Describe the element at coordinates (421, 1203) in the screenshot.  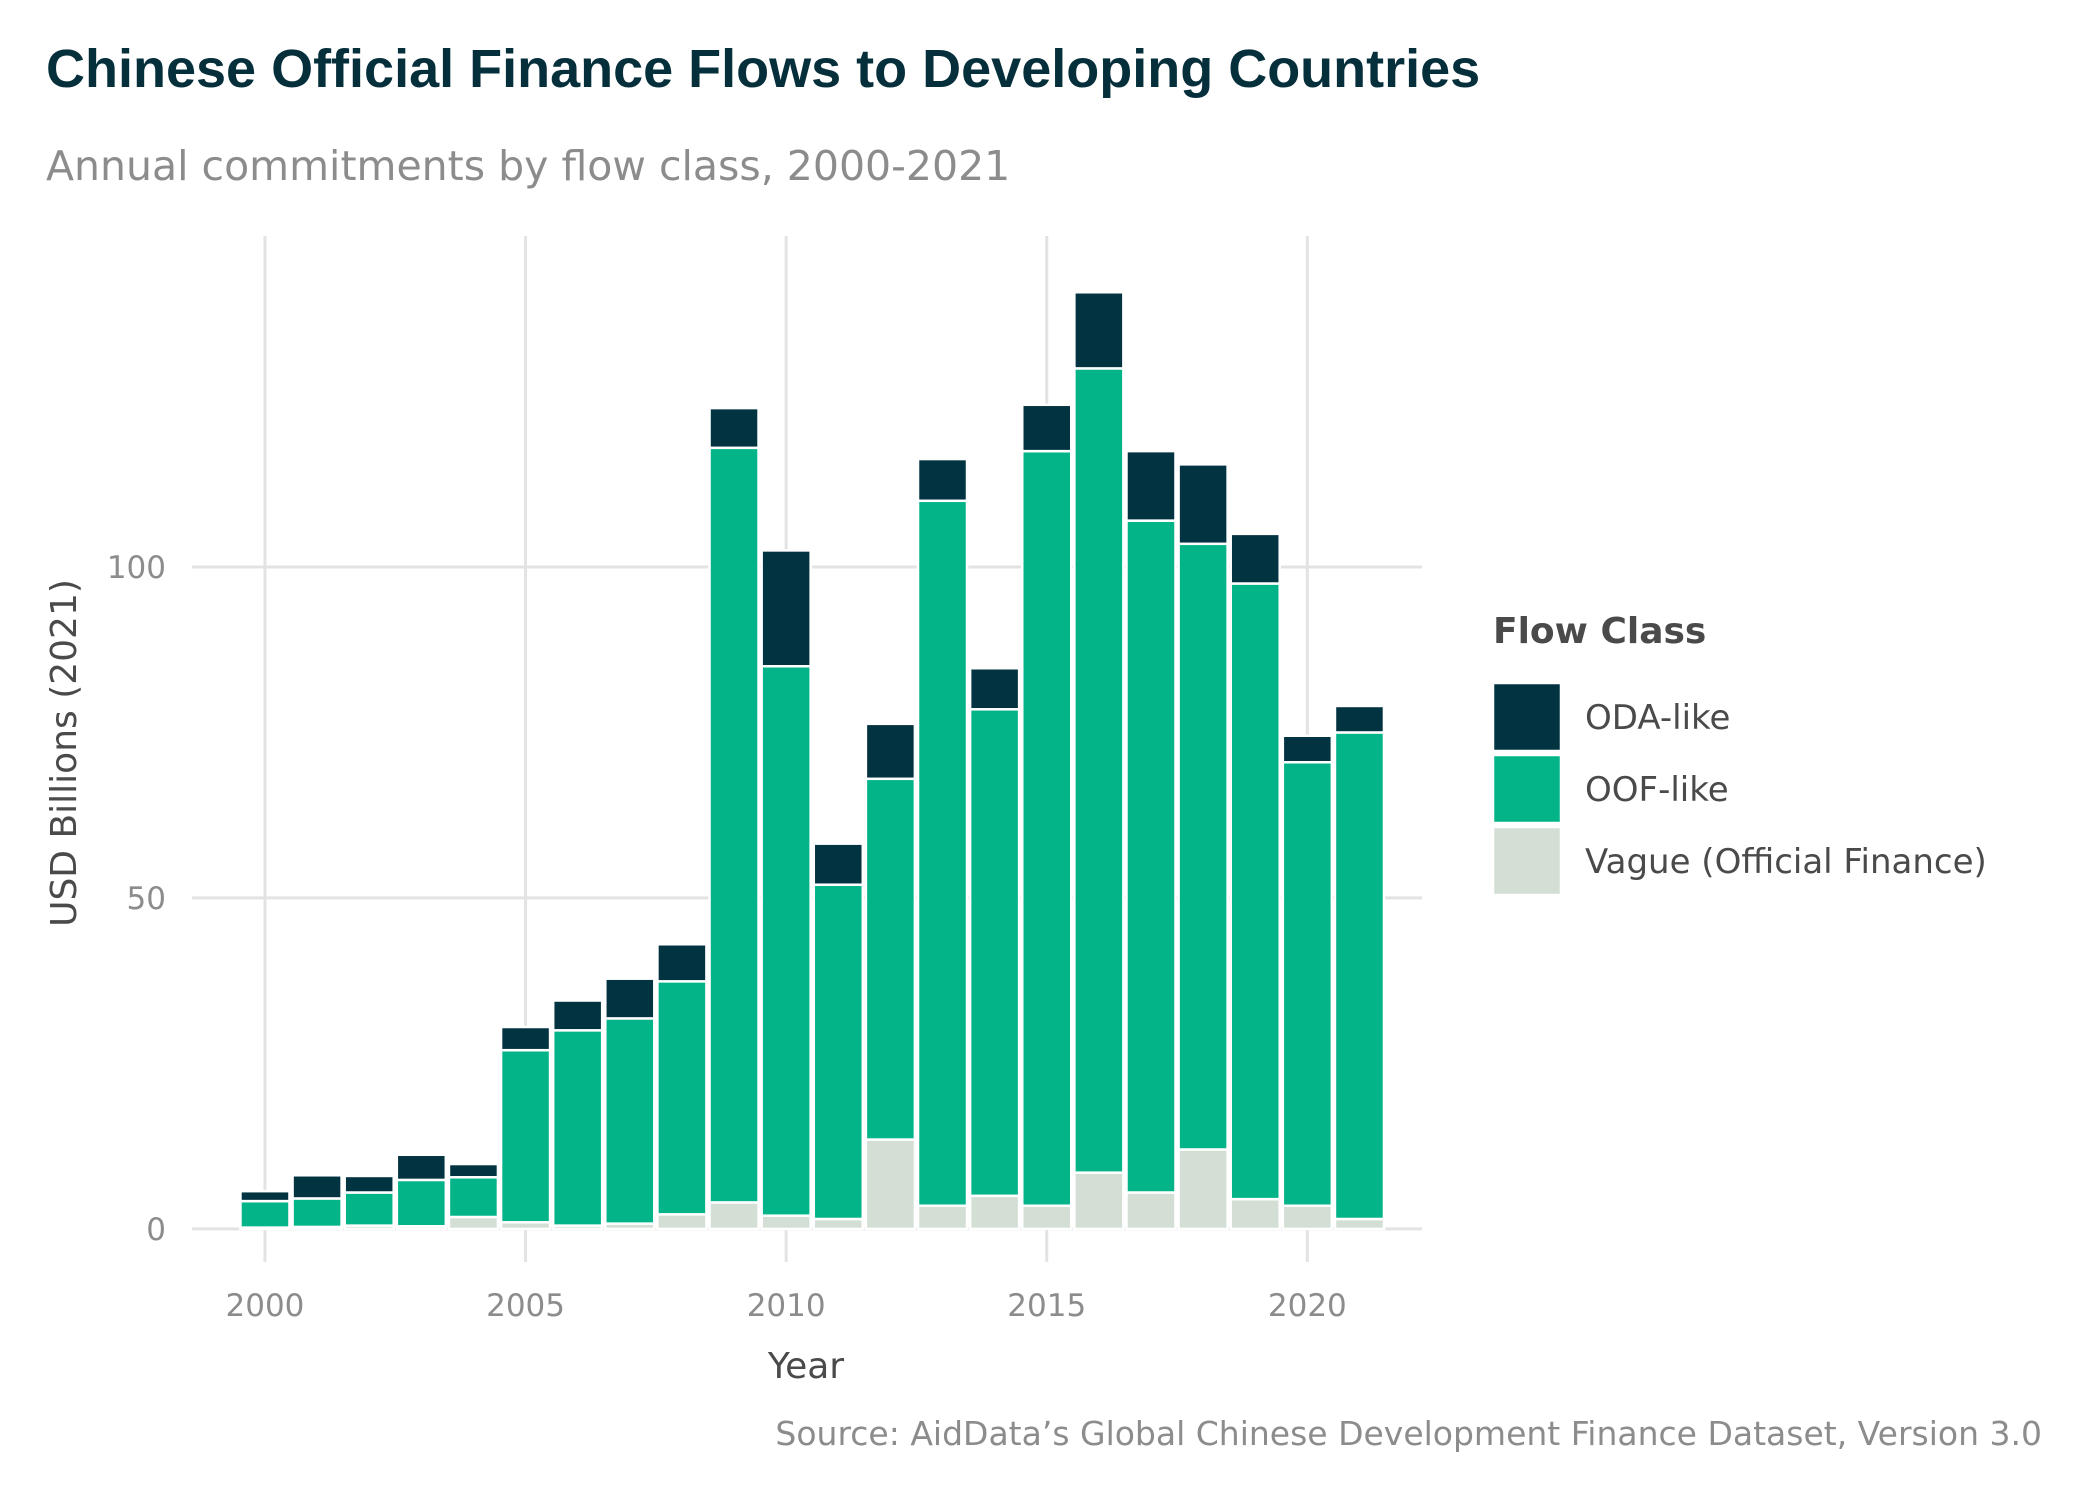
I see `bar-2003-oof-like` at that location.